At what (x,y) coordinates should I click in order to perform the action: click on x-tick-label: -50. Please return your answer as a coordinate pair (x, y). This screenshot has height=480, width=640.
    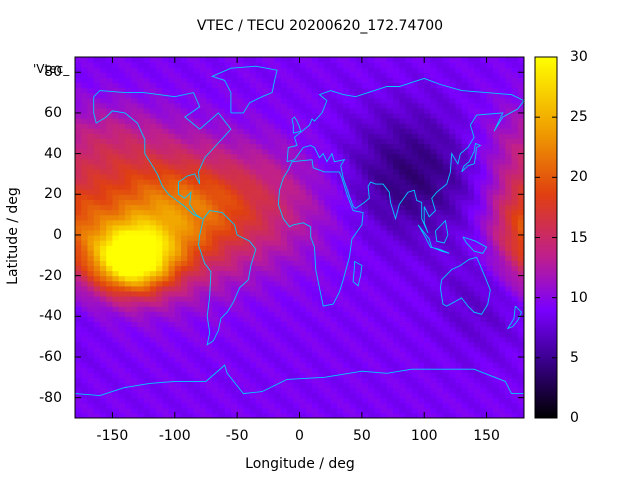
    Looking at the image, I should click on (237, 436).